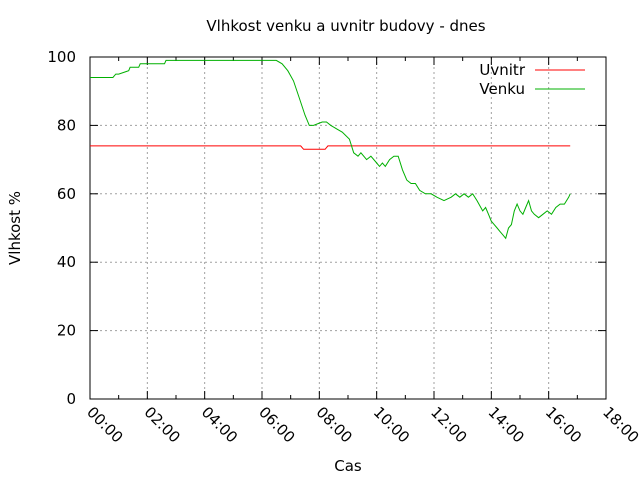 The height and width of the screenshot is (480, 640). I want to click on chart-title: Vlhkost venku a uvnitr budovy - dnes, so click(345, 26).